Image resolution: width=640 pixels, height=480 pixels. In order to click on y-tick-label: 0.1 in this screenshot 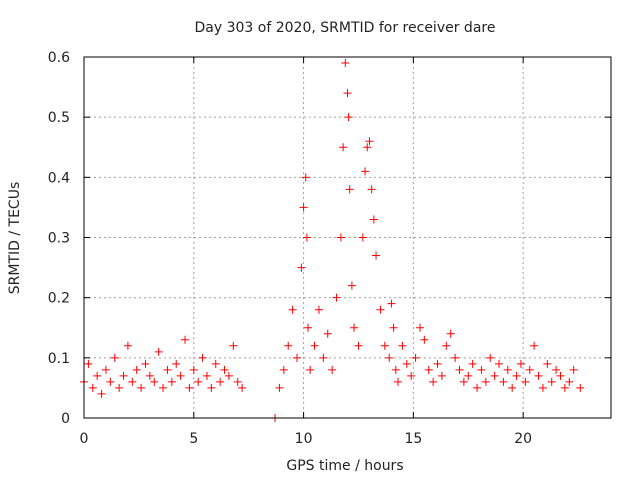, I will do `click(59, 359)`.